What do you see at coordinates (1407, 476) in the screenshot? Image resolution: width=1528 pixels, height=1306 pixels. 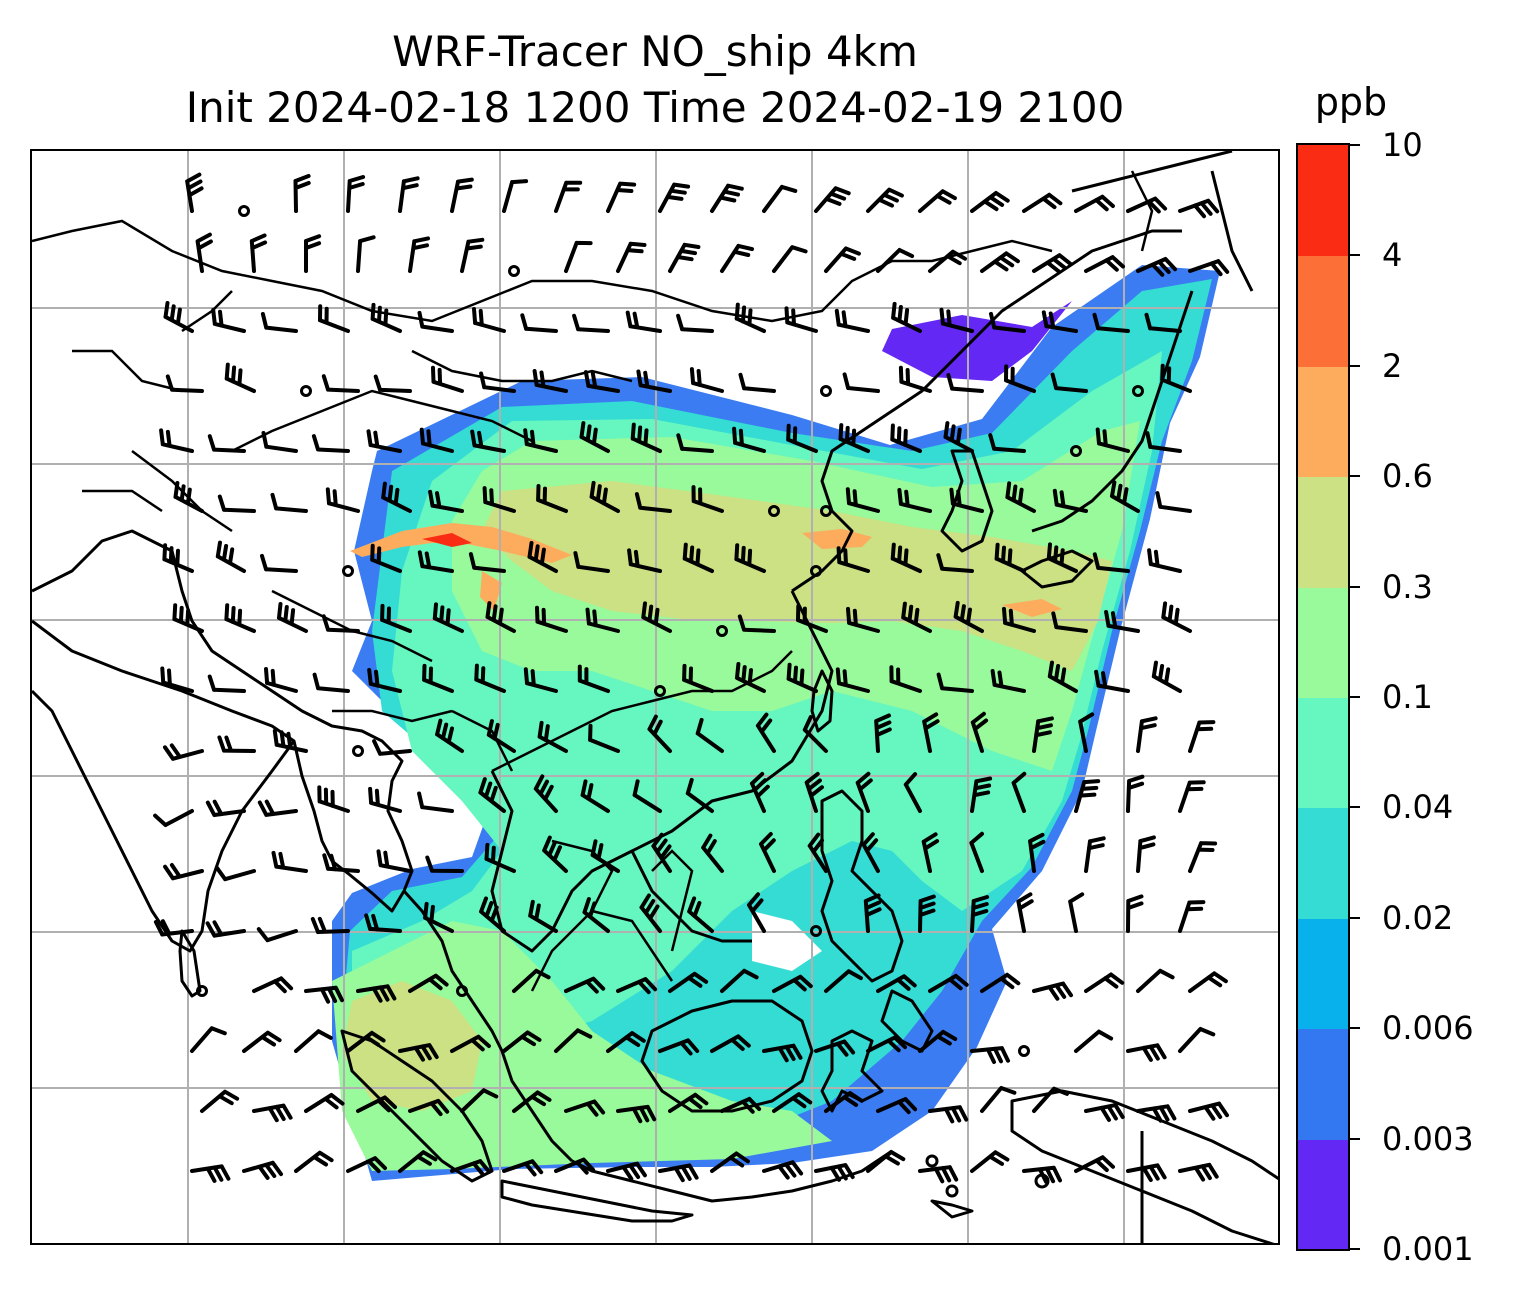 I see `colorbar-tick-label: 0.6` at bounding box center [1407, 476].